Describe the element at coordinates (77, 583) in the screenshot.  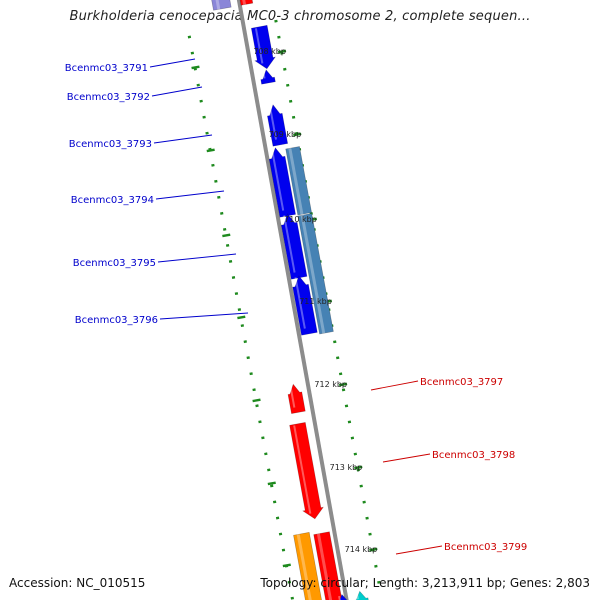
I see `accession-text: Accession: NC_010515` at that location.